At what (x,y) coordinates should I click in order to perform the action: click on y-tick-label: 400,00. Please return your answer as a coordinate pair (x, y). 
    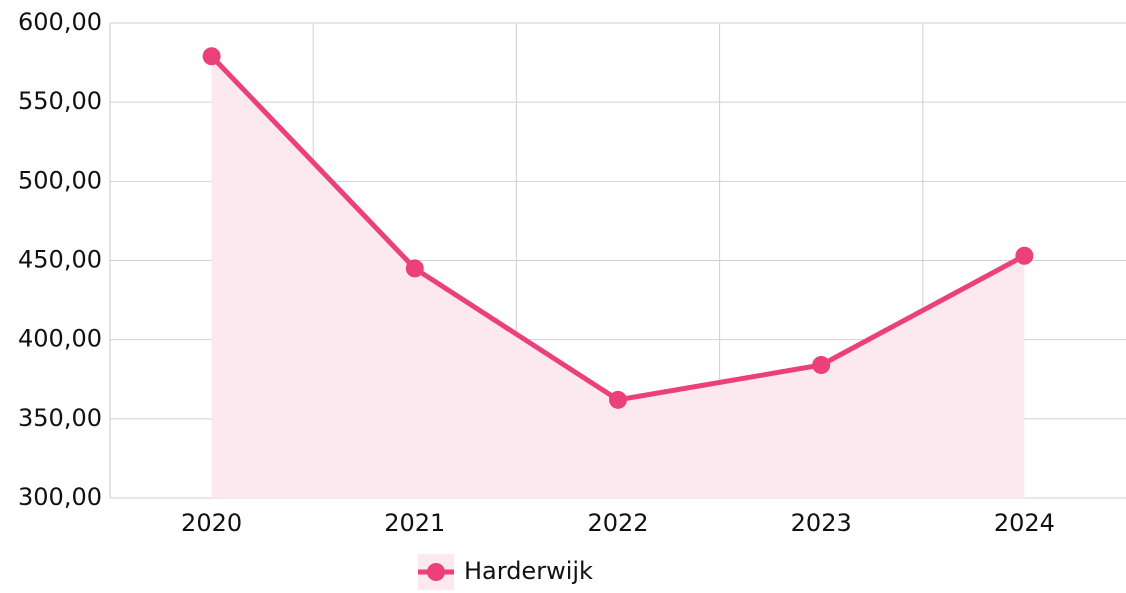
    Looking at the image, I should click on (60, 339).